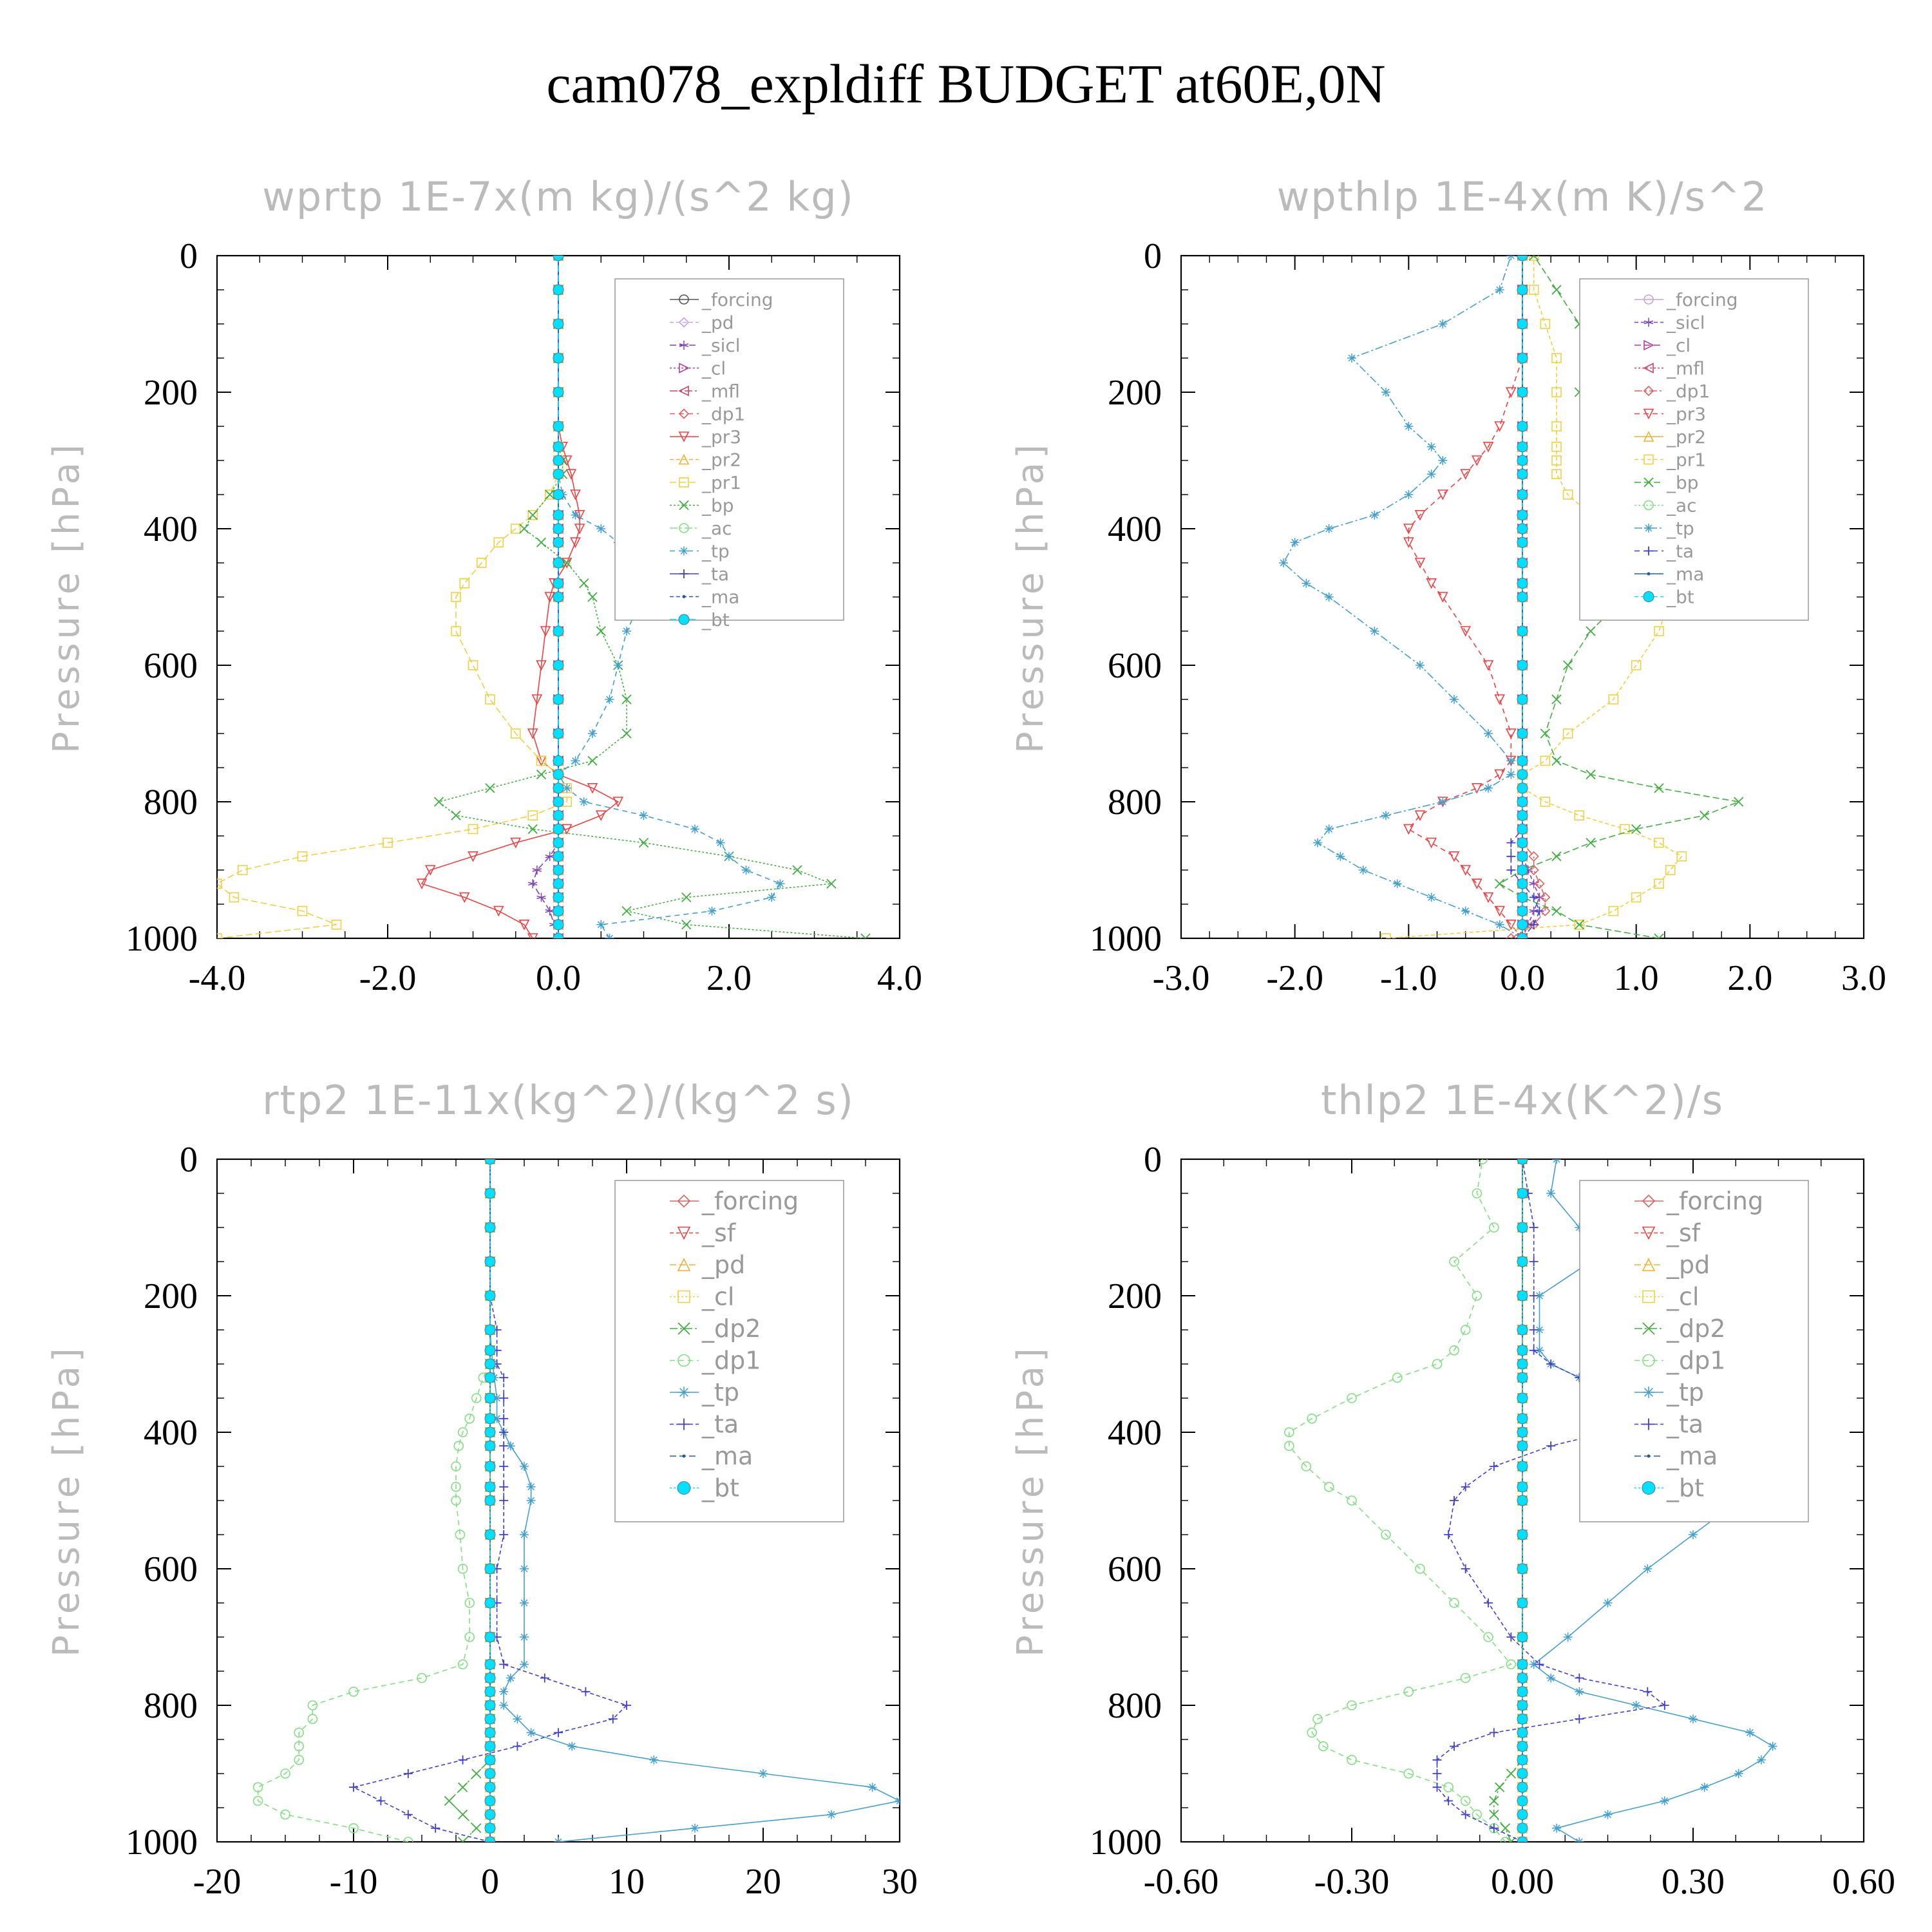  I want to click on x-tick-label: 0, so click(490, 1882).